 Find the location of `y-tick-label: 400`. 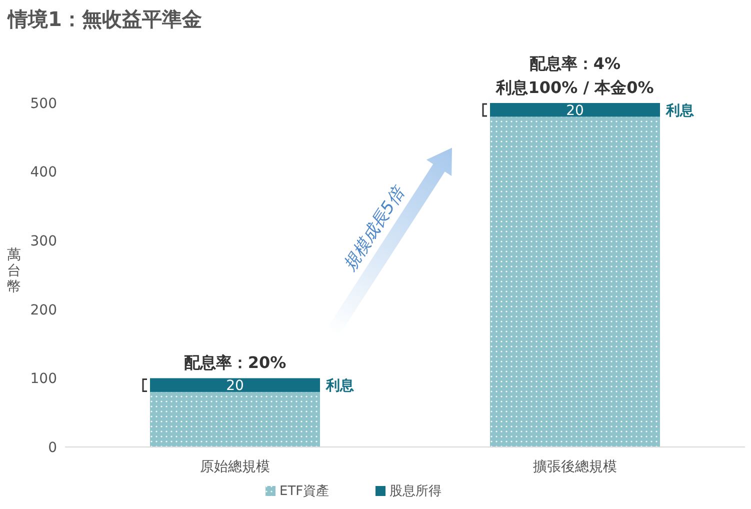

y-tick-label: 400 is located at coordinates (43, 172).